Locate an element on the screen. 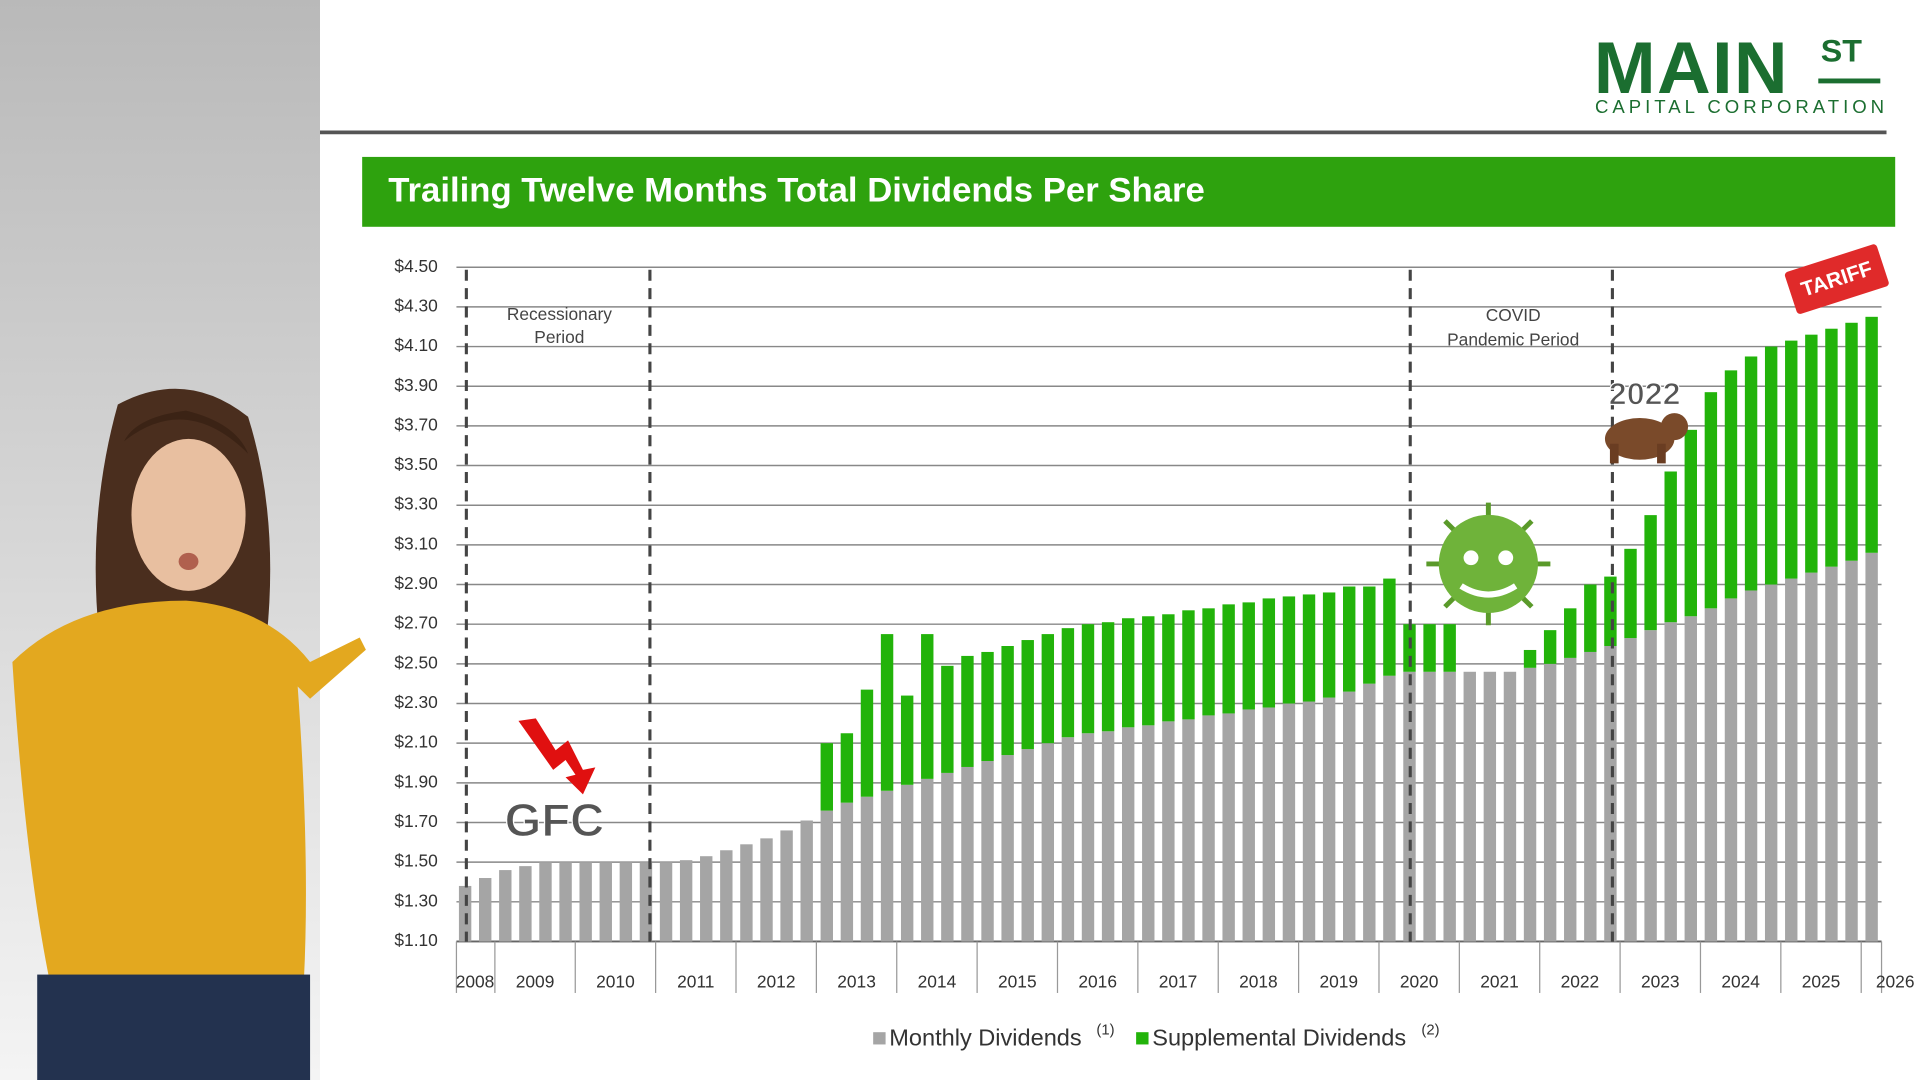 The height and width of the screenshot is (1080, 1920). y-tick-label: $4.30 is located at coordinates (415, 306).